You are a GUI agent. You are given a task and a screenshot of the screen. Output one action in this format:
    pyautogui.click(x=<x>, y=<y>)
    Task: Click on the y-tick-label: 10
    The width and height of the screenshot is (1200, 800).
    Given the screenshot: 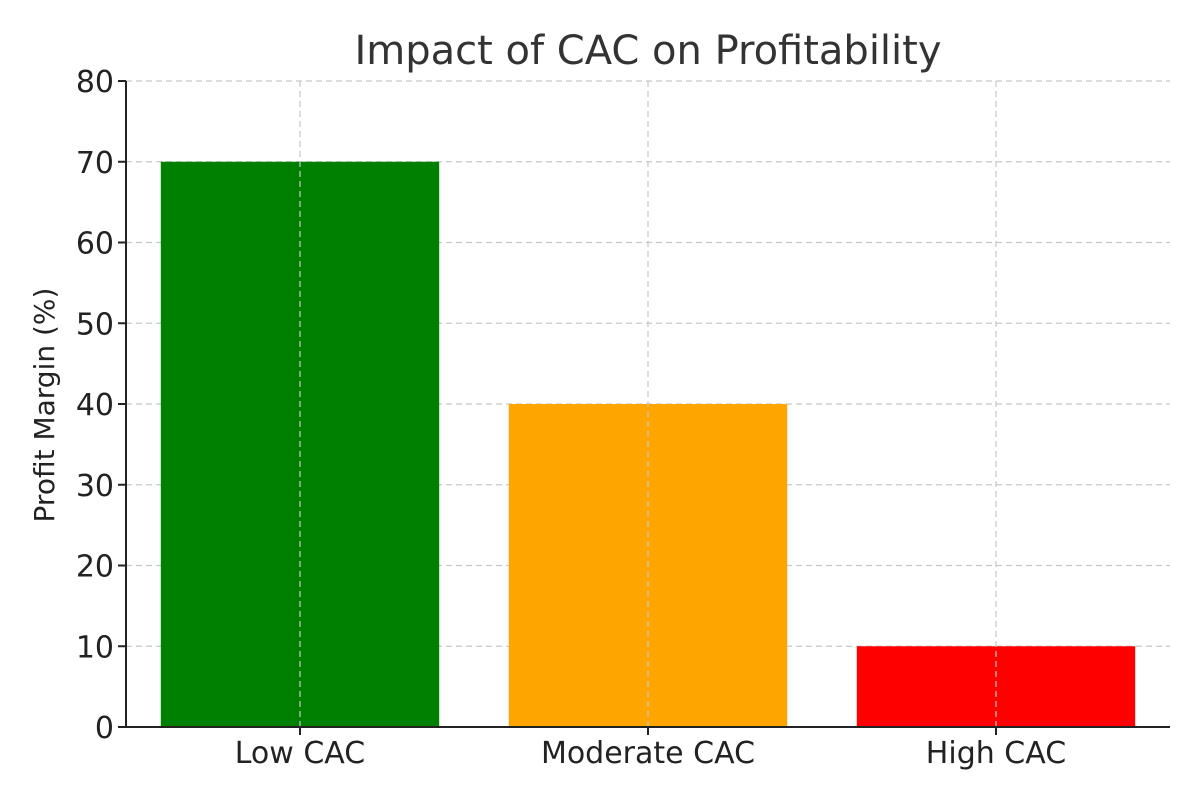 What is the action you would take?
    pyautogui.click(x=95, y=647)
    